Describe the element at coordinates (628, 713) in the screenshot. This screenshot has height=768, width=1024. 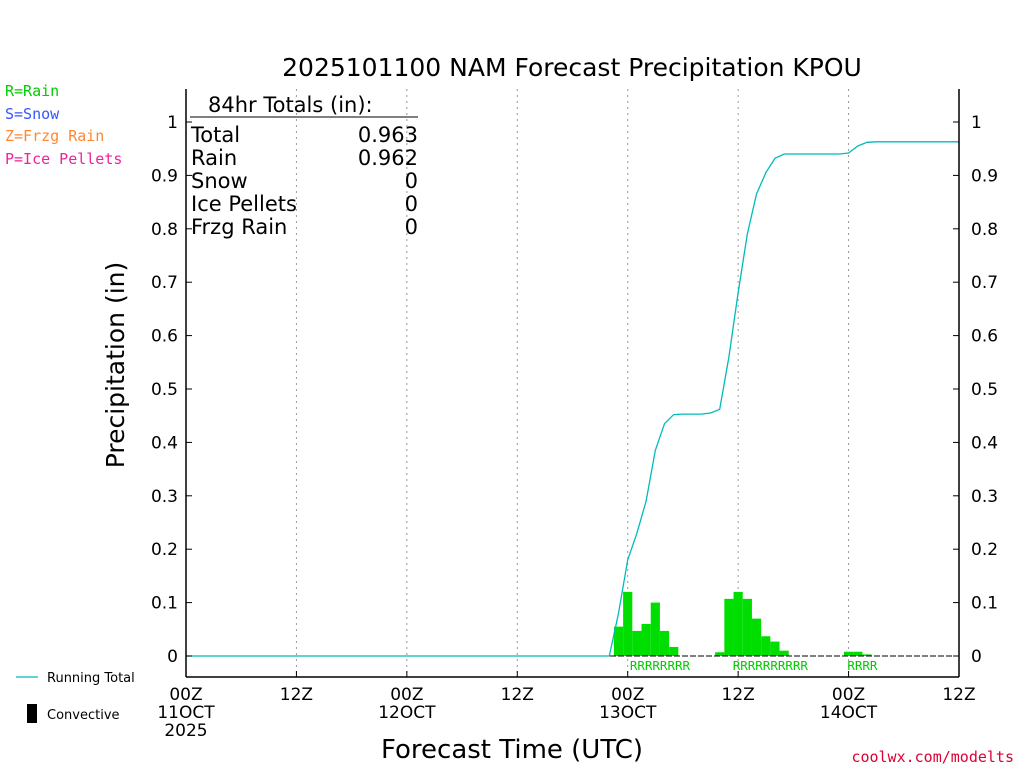
I see `x-tick-label: 13OCT` at that location.